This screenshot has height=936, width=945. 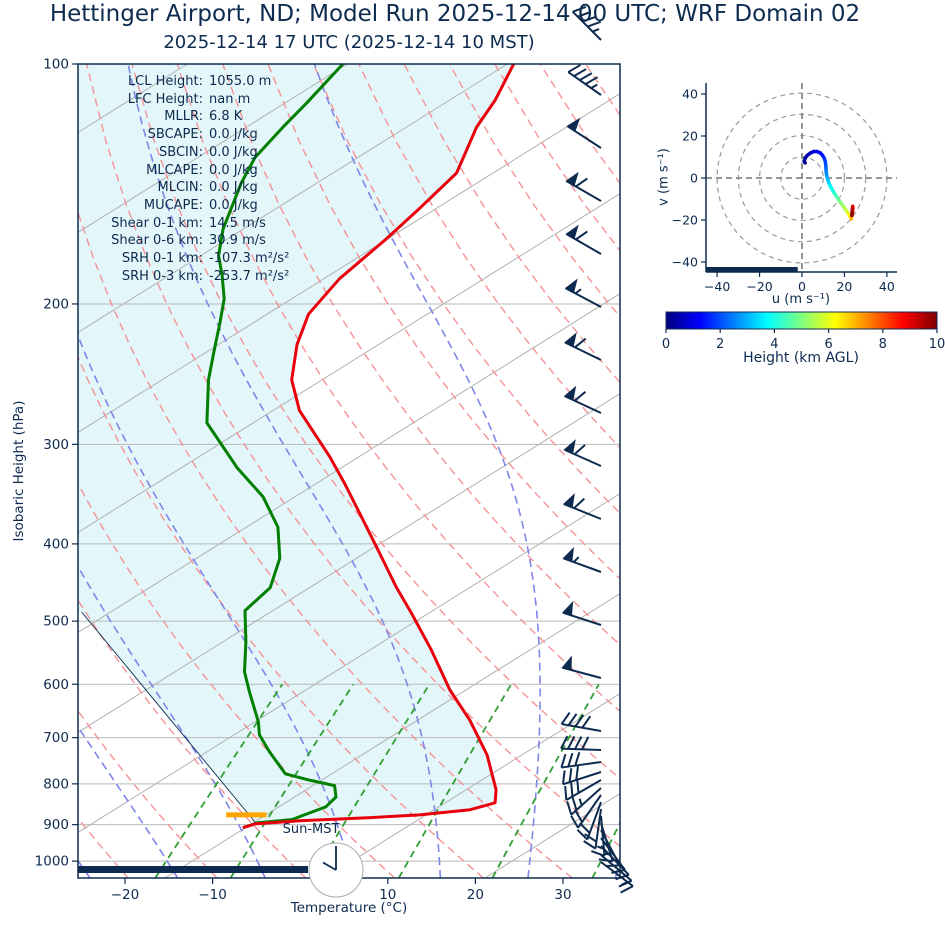 I want to click on stat-label: SRH 0-1 km:, so click(x=162, y=259).